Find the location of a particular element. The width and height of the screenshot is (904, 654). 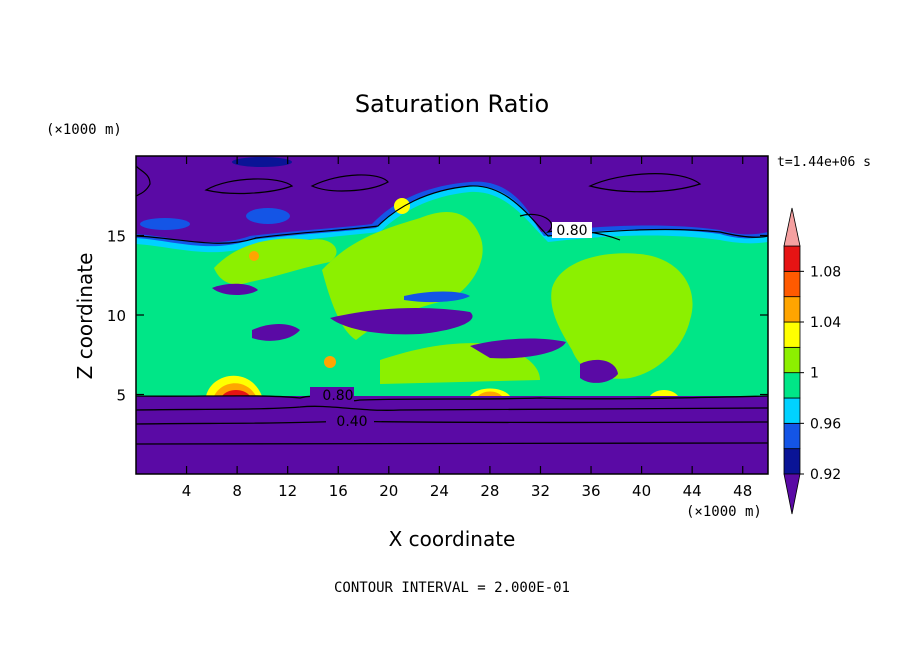

contour-label: 0.40 is located at coordinates (351, 422).